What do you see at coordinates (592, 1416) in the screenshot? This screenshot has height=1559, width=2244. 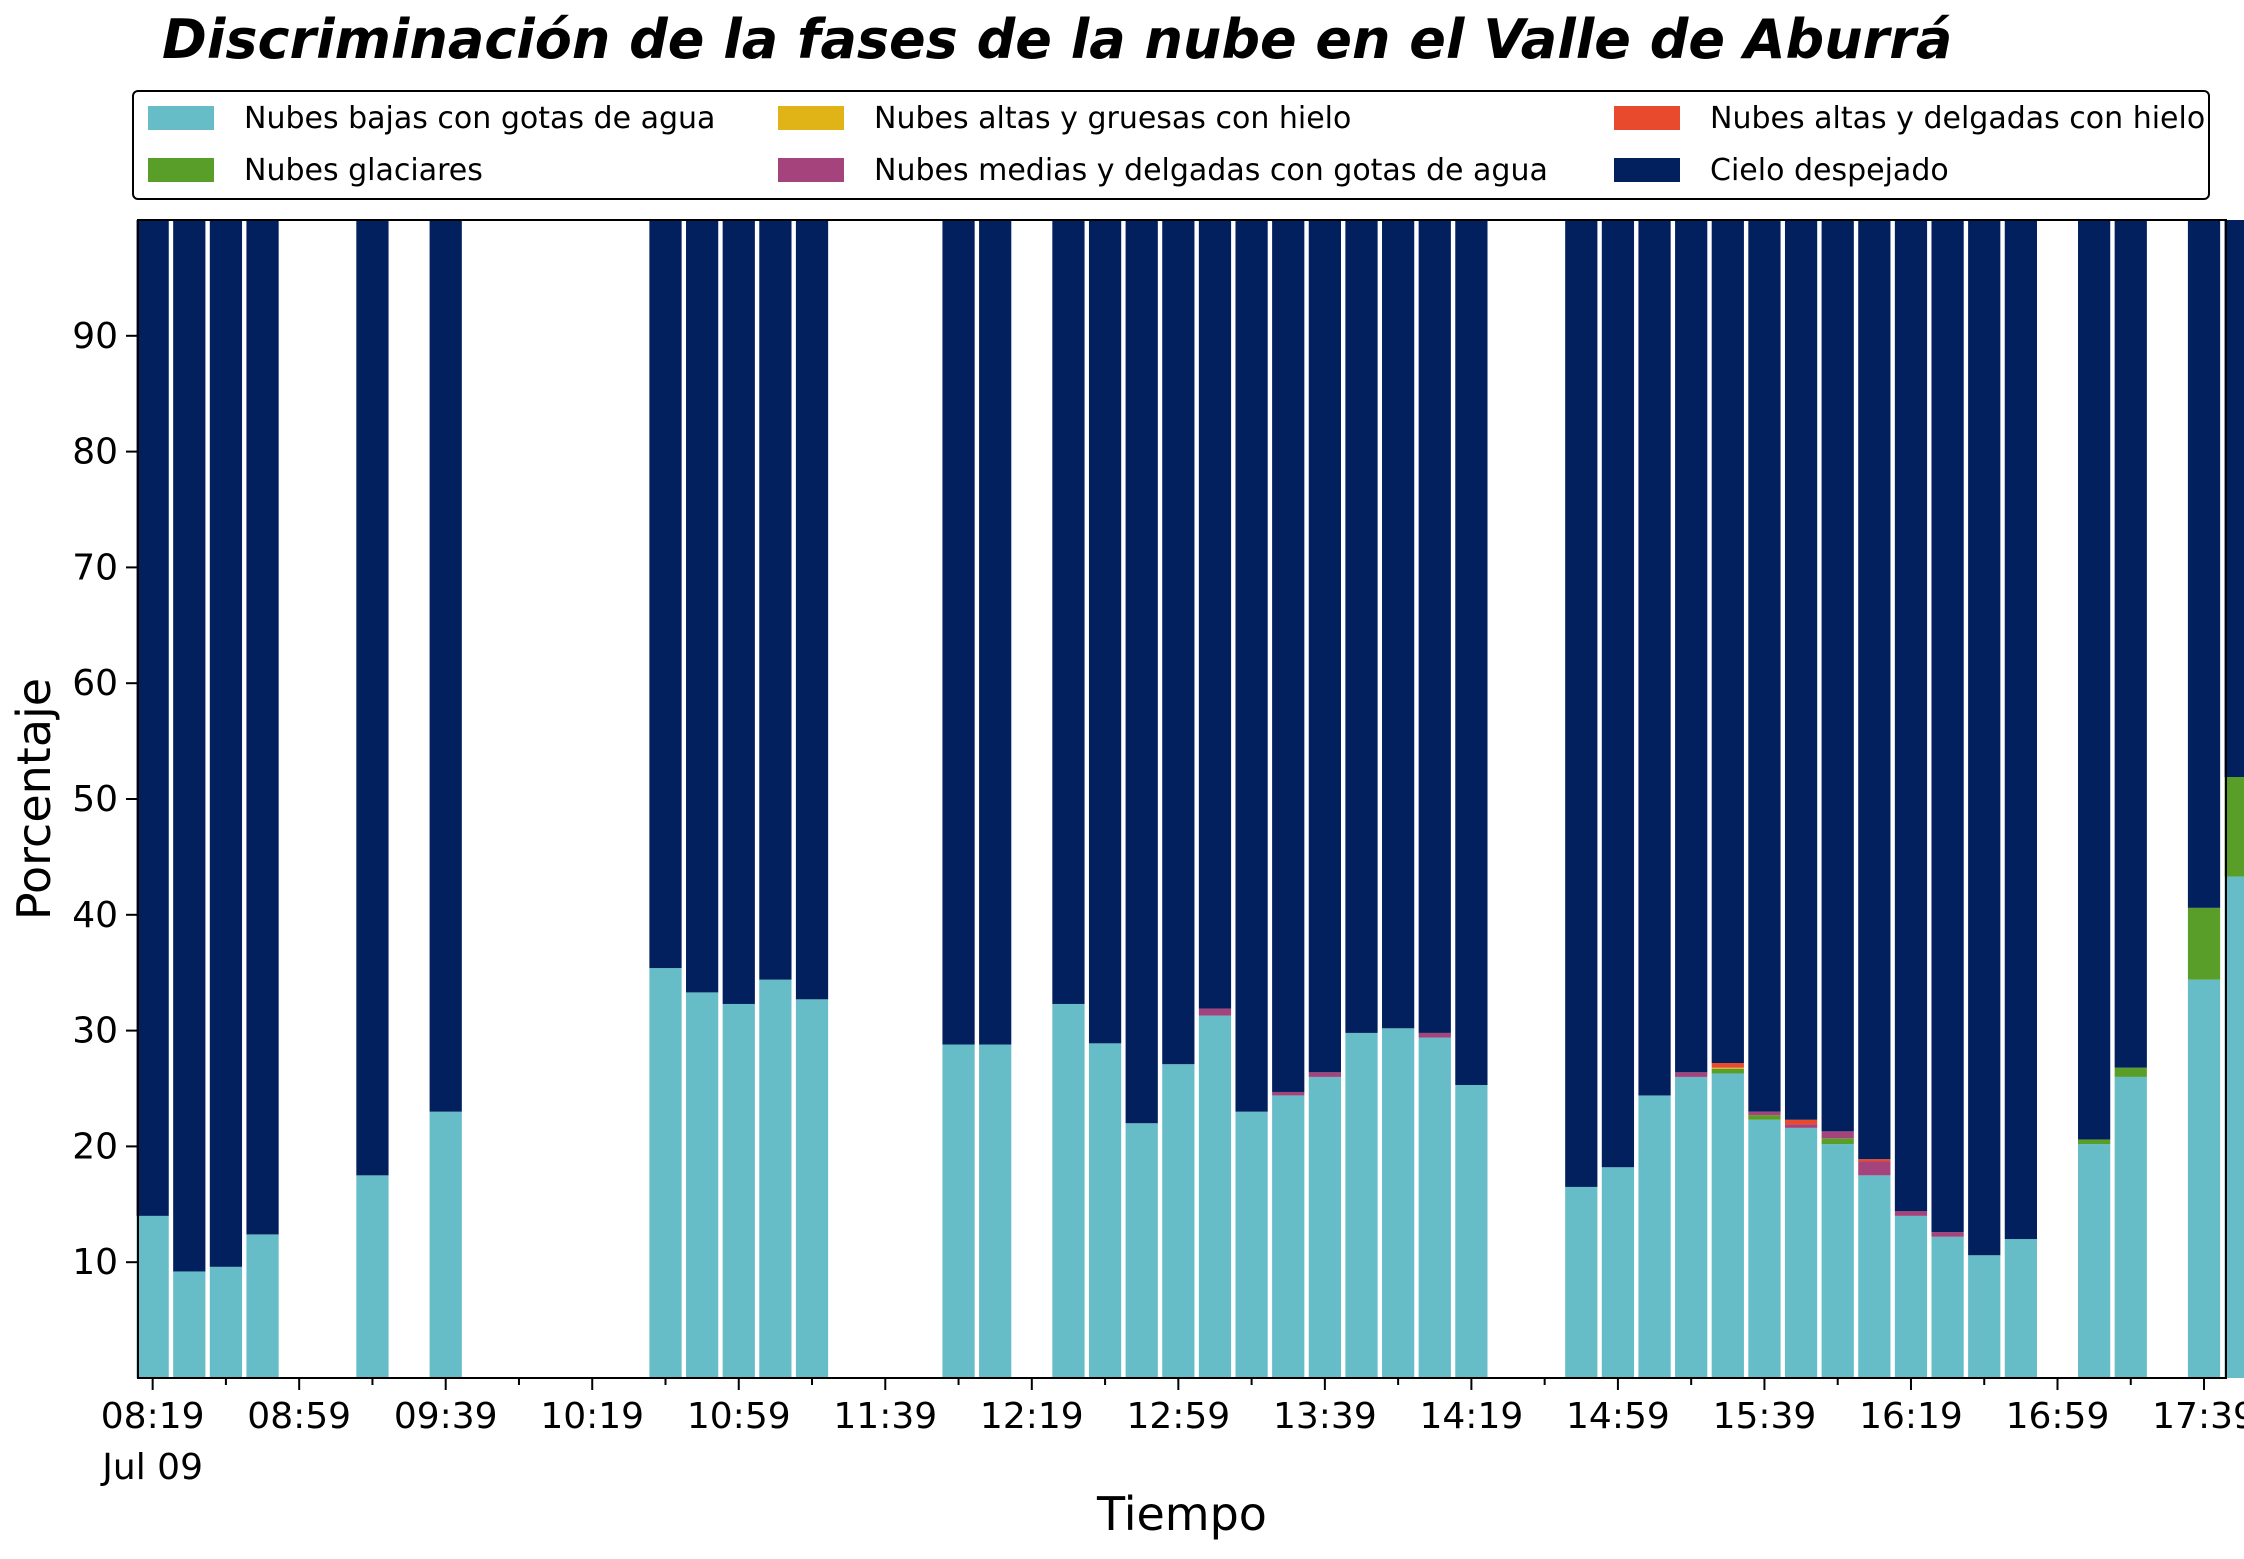 I see `x-tick-label-1019: 10:19` at bounding box center [592, 1416].